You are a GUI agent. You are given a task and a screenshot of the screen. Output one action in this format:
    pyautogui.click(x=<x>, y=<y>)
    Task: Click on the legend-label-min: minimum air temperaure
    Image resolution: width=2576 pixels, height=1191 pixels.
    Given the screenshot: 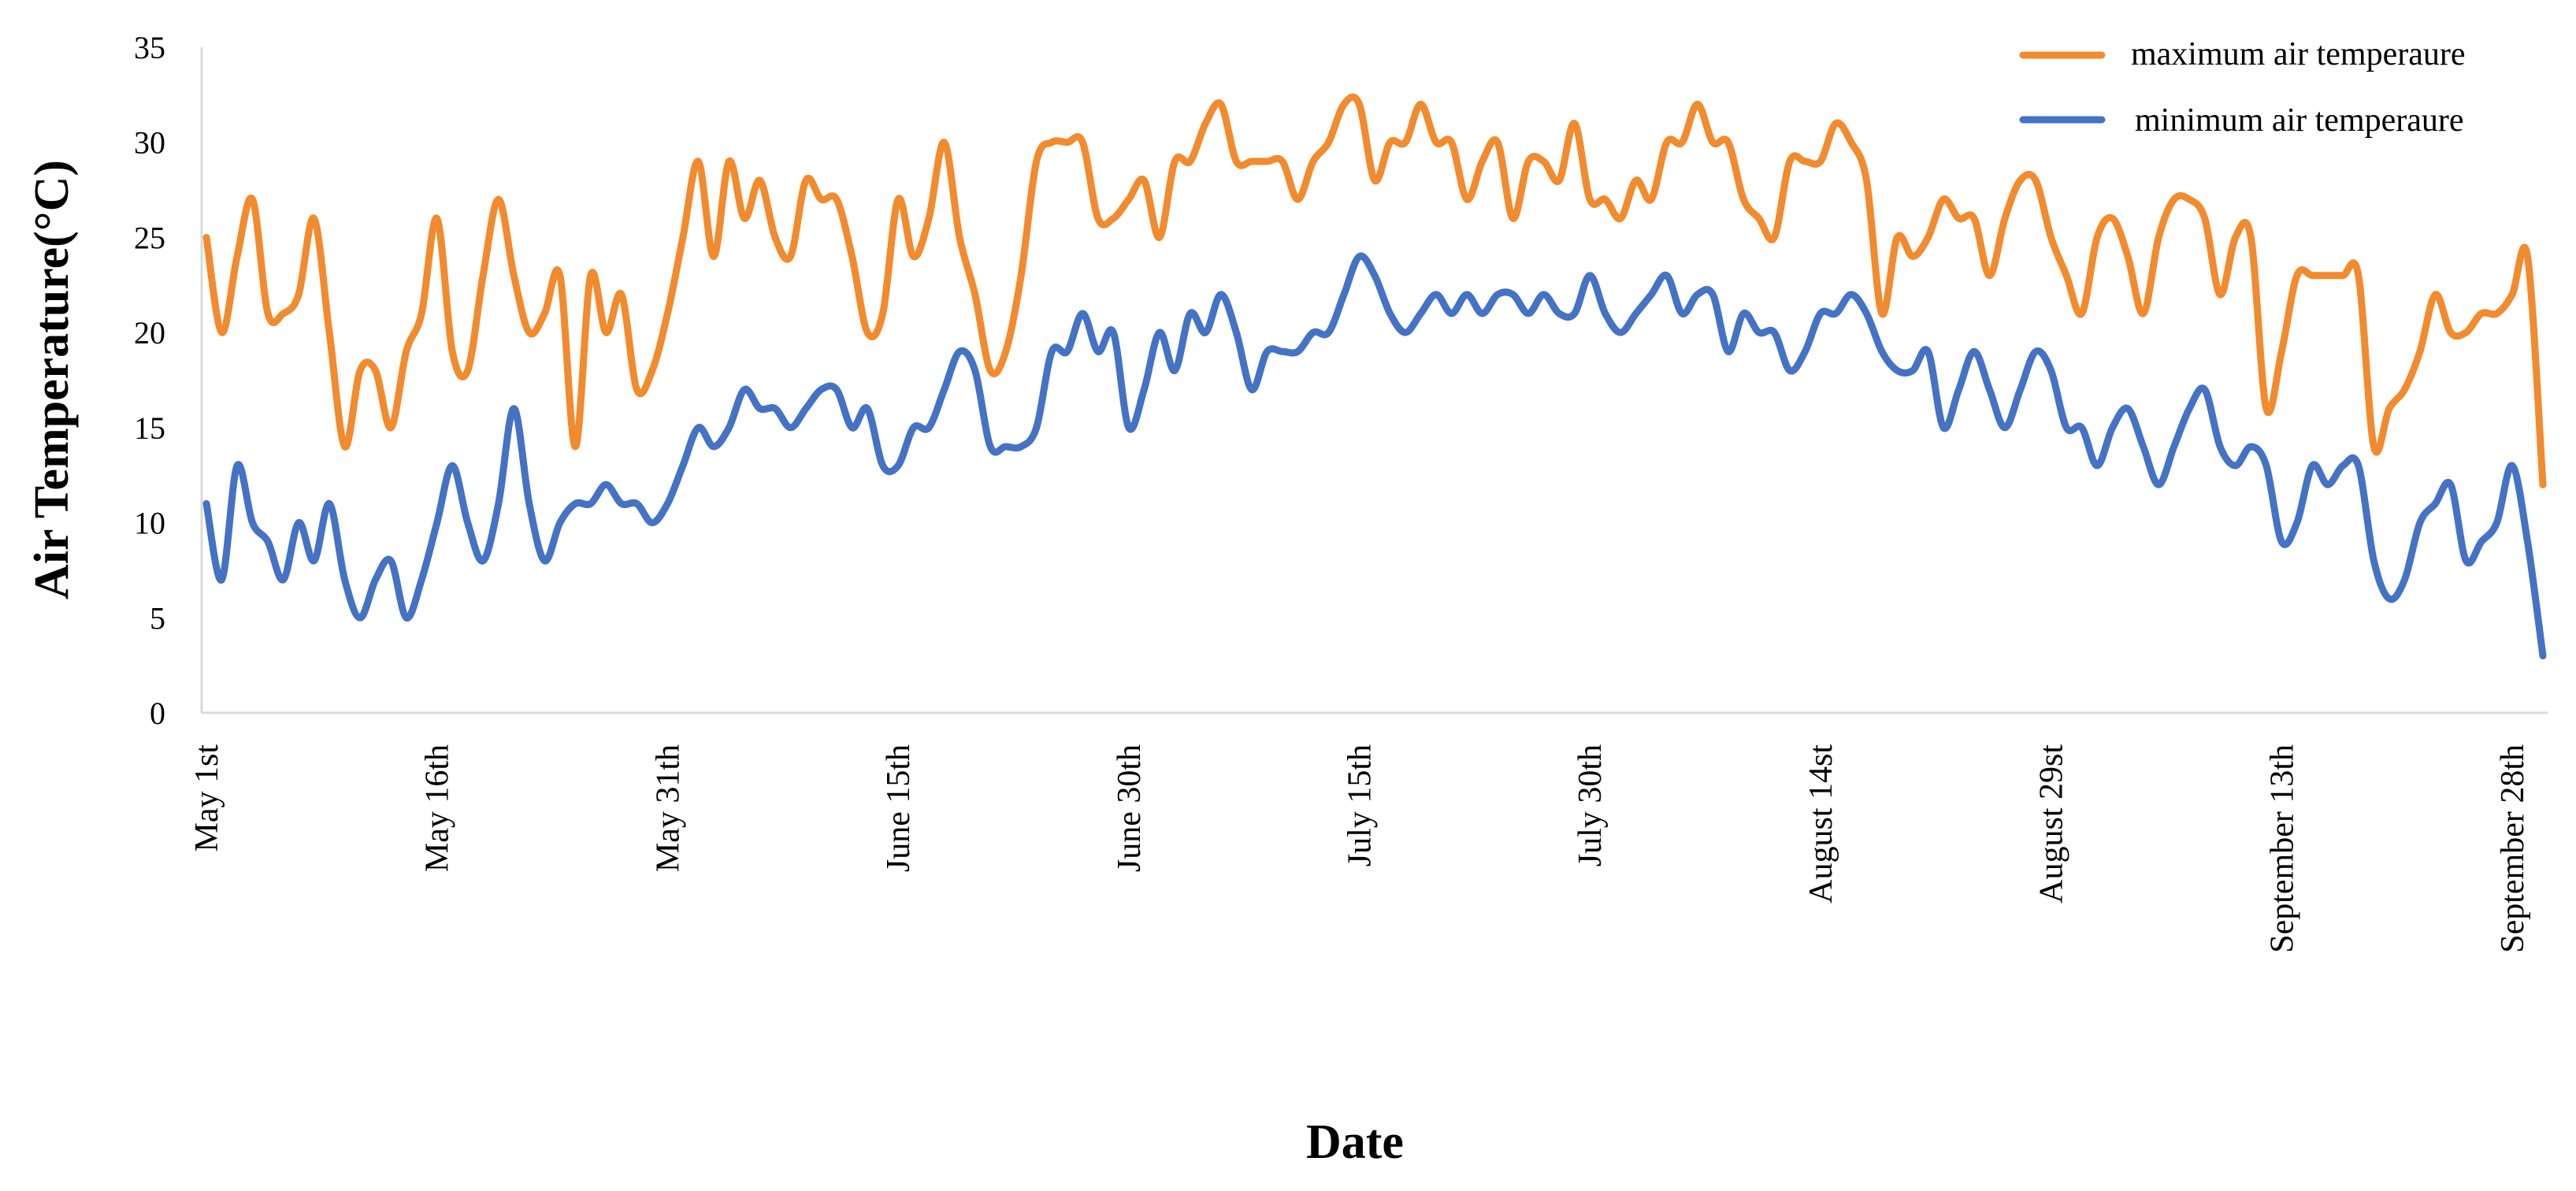 What is the action you would take?
    pyautogui.click(x=2299, y=120)
    